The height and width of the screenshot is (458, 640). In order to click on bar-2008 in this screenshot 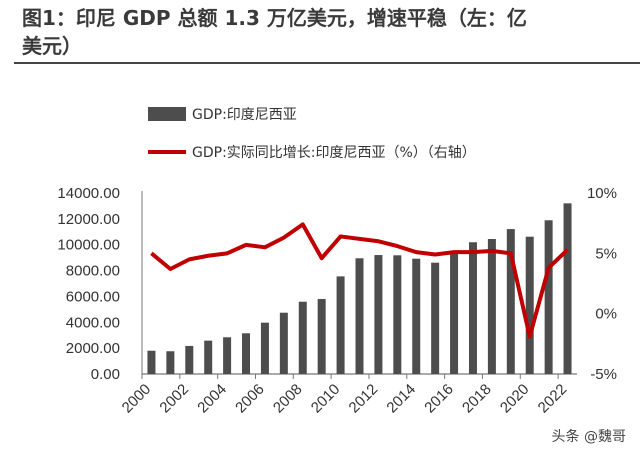, I will do `click(302, 337)`.